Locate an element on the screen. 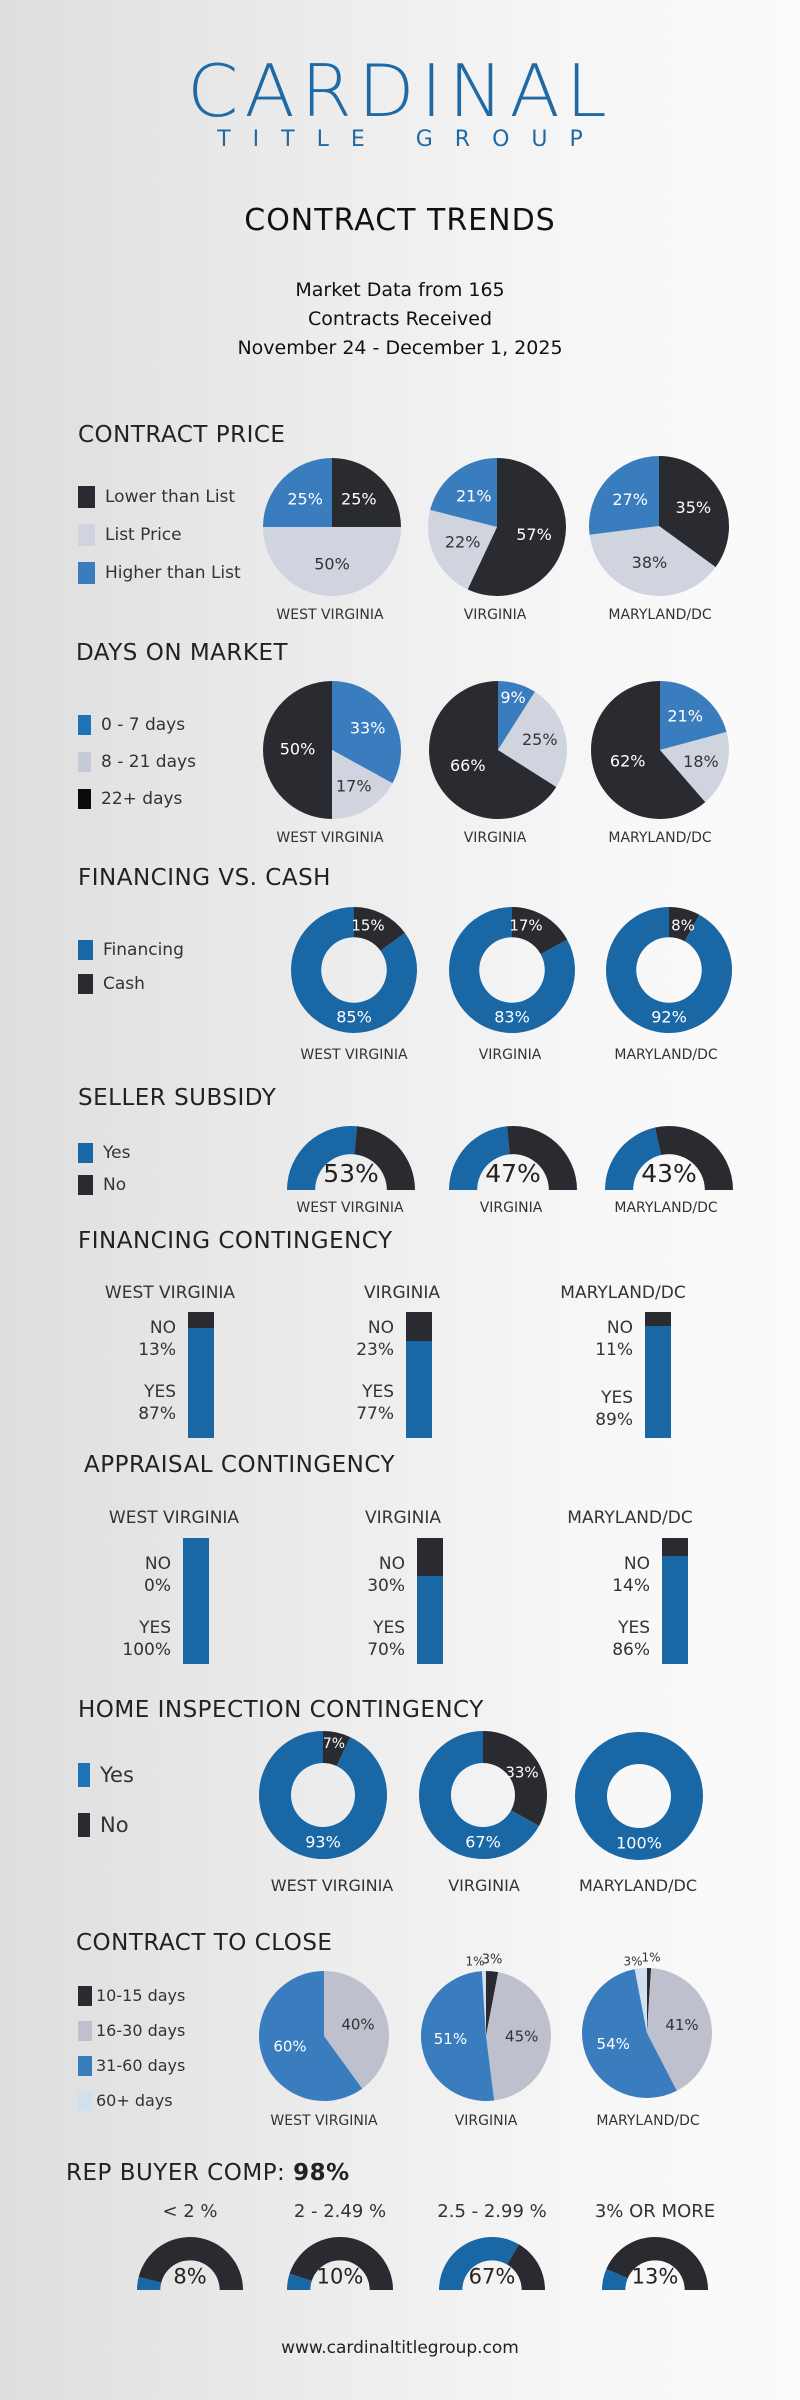 This screenshot has height=2400, width=800. legend-financing-vs-cash: Financing Cash is located at coordinates (131, 967).